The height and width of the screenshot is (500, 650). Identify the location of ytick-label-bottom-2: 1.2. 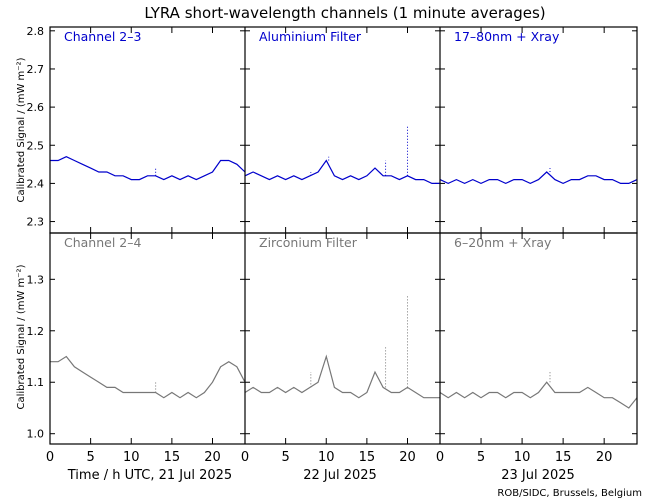
(36, 331).